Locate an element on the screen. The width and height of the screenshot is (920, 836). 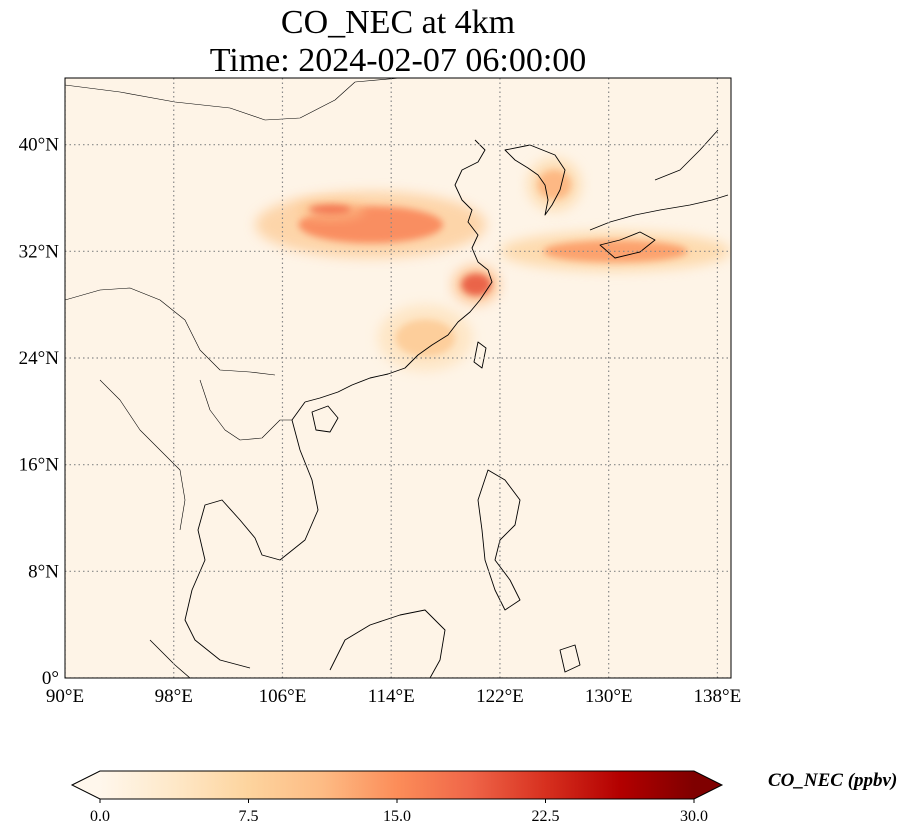
colorbar-tick-label: 7.5 is located at coordinates (249, 816).